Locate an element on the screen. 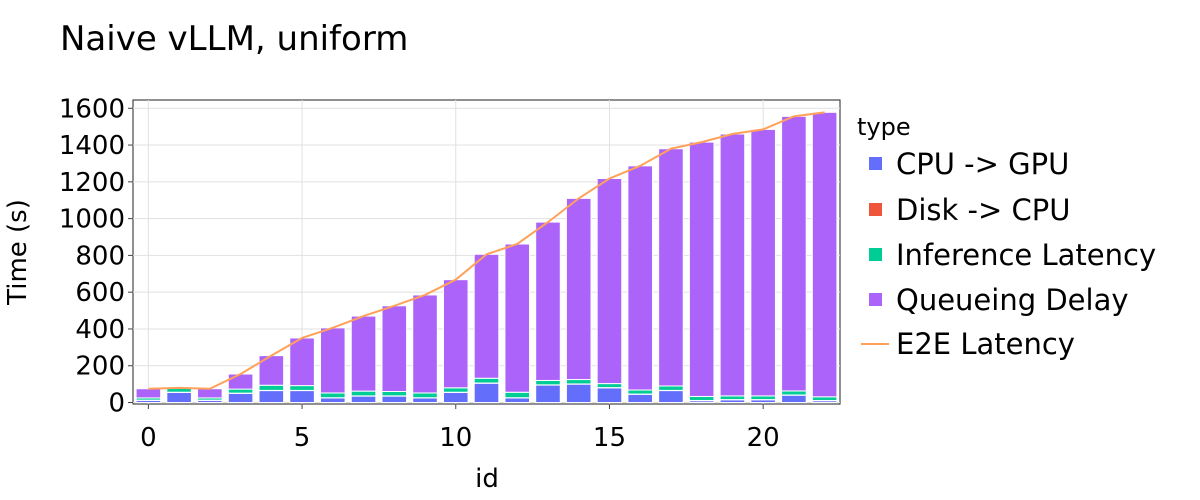 The height and width of the screenshot is (500, 1200). y-tick-label: 800 is located at coordinates (100, 256).